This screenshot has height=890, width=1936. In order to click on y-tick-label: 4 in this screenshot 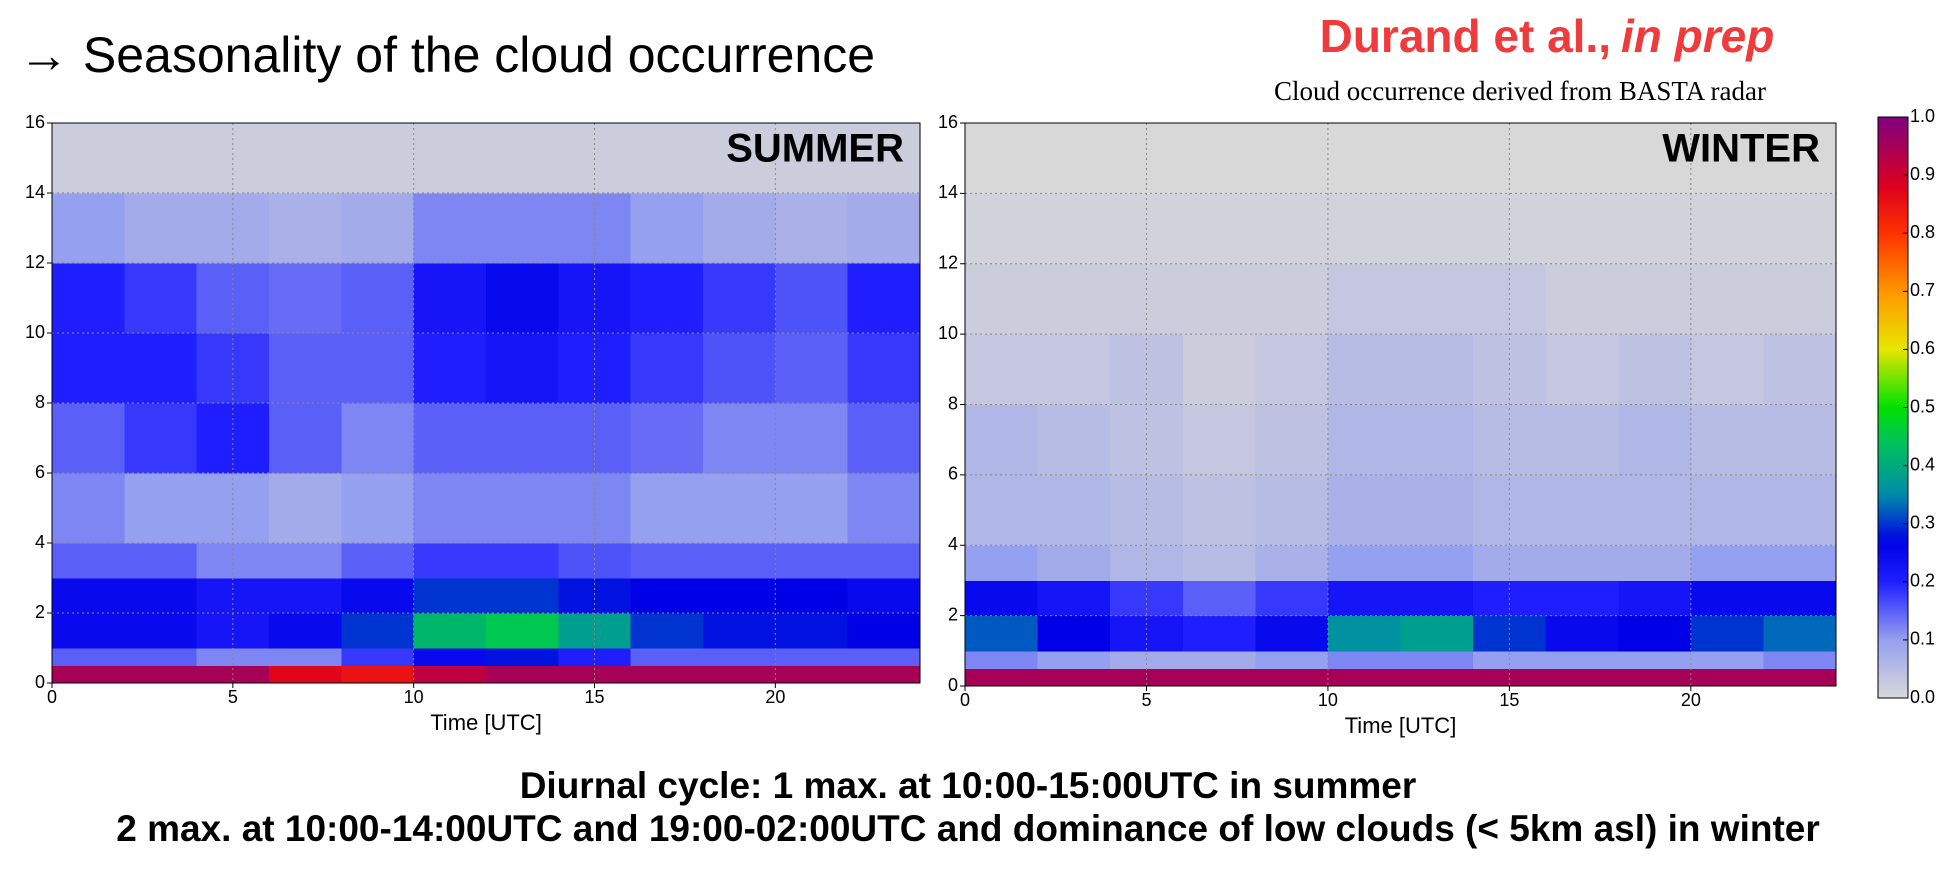, I will do `click(40, 542)`.